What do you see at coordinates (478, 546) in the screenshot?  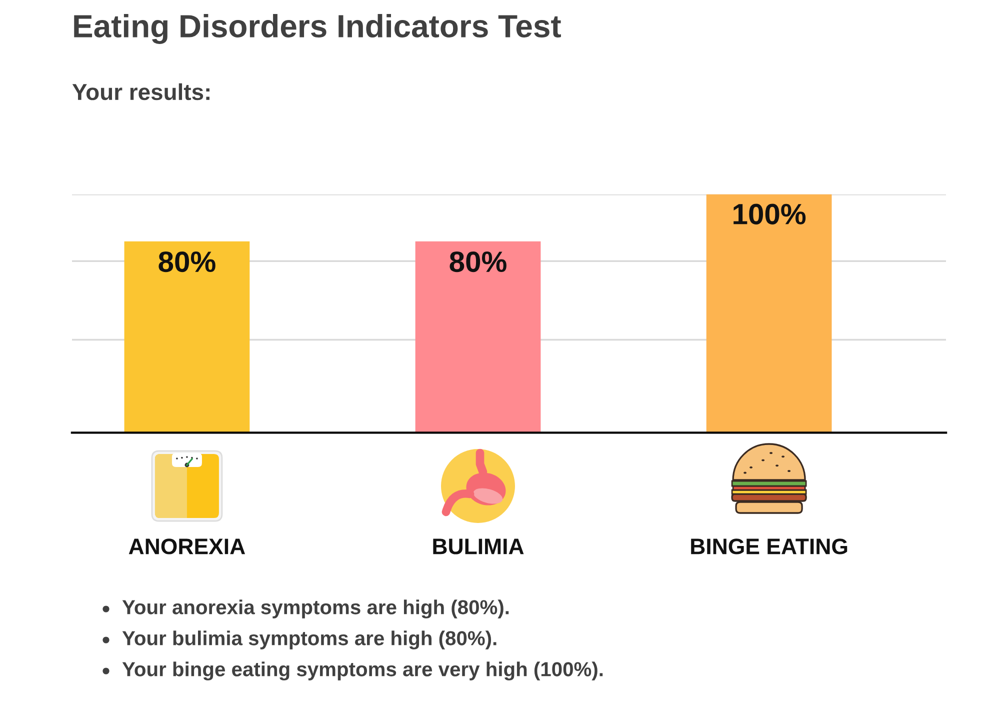 I see `x-tick-label: BULIMIA` at bounding box center [478, 546].